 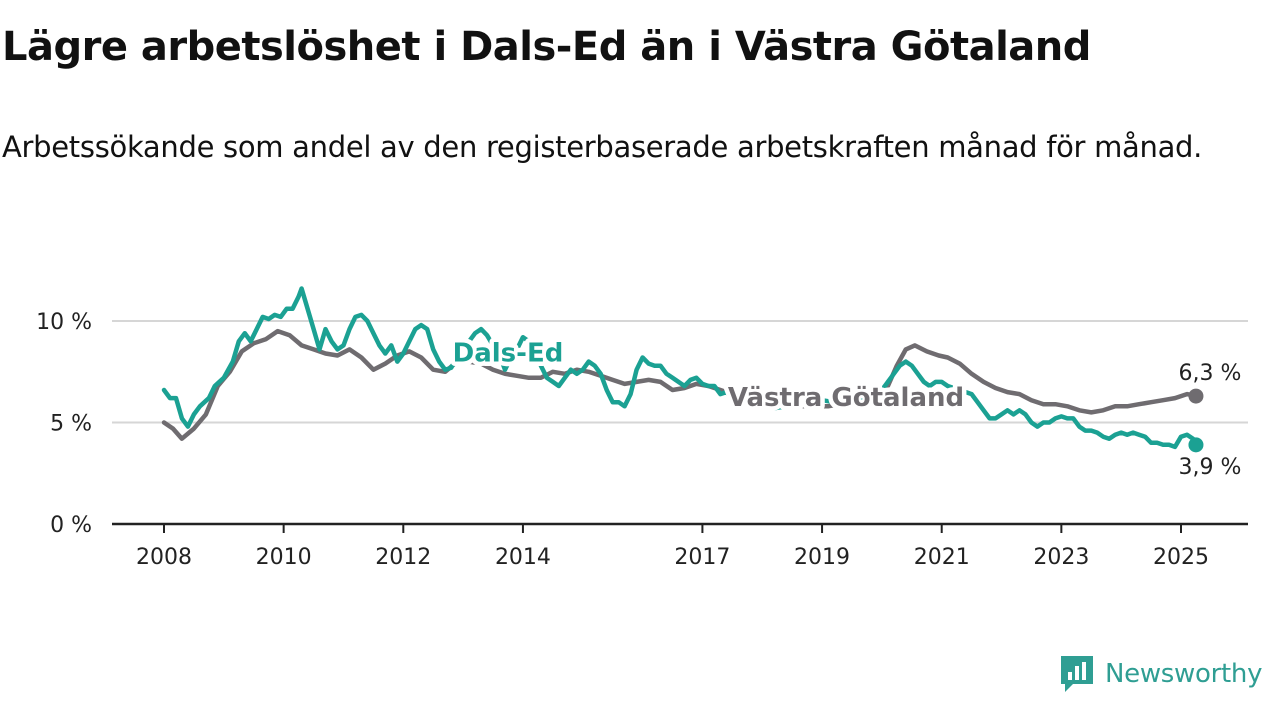 What do you see at coordinates (523, 557) in the screenshot?
I see `x-tick-label: 2014` at bounding box center [523, 557].